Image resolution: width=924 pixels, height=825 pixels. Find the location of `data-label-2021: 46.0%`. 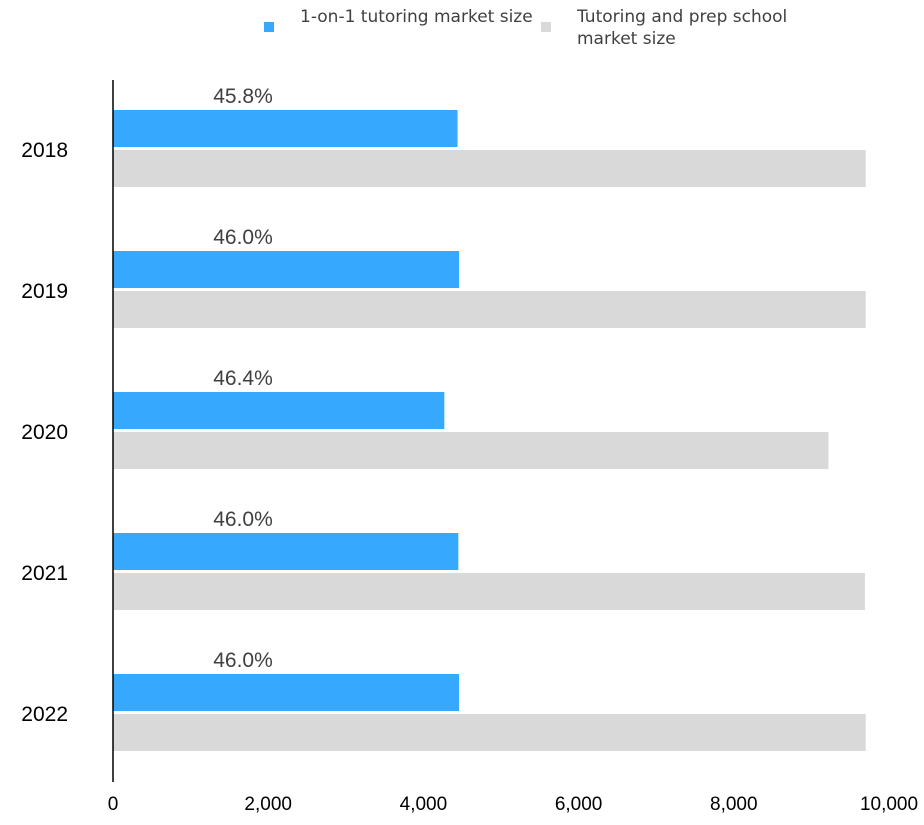

data-label-2021: 46.0% is located at coordinates (243, 519).